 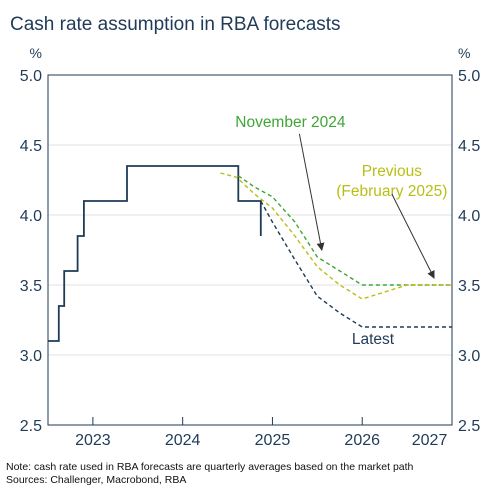 What do you see at coordinates (31, 216) in the screenshot?
I see `y-tick-label-left: 4.0` at bounding box center [31, 216].